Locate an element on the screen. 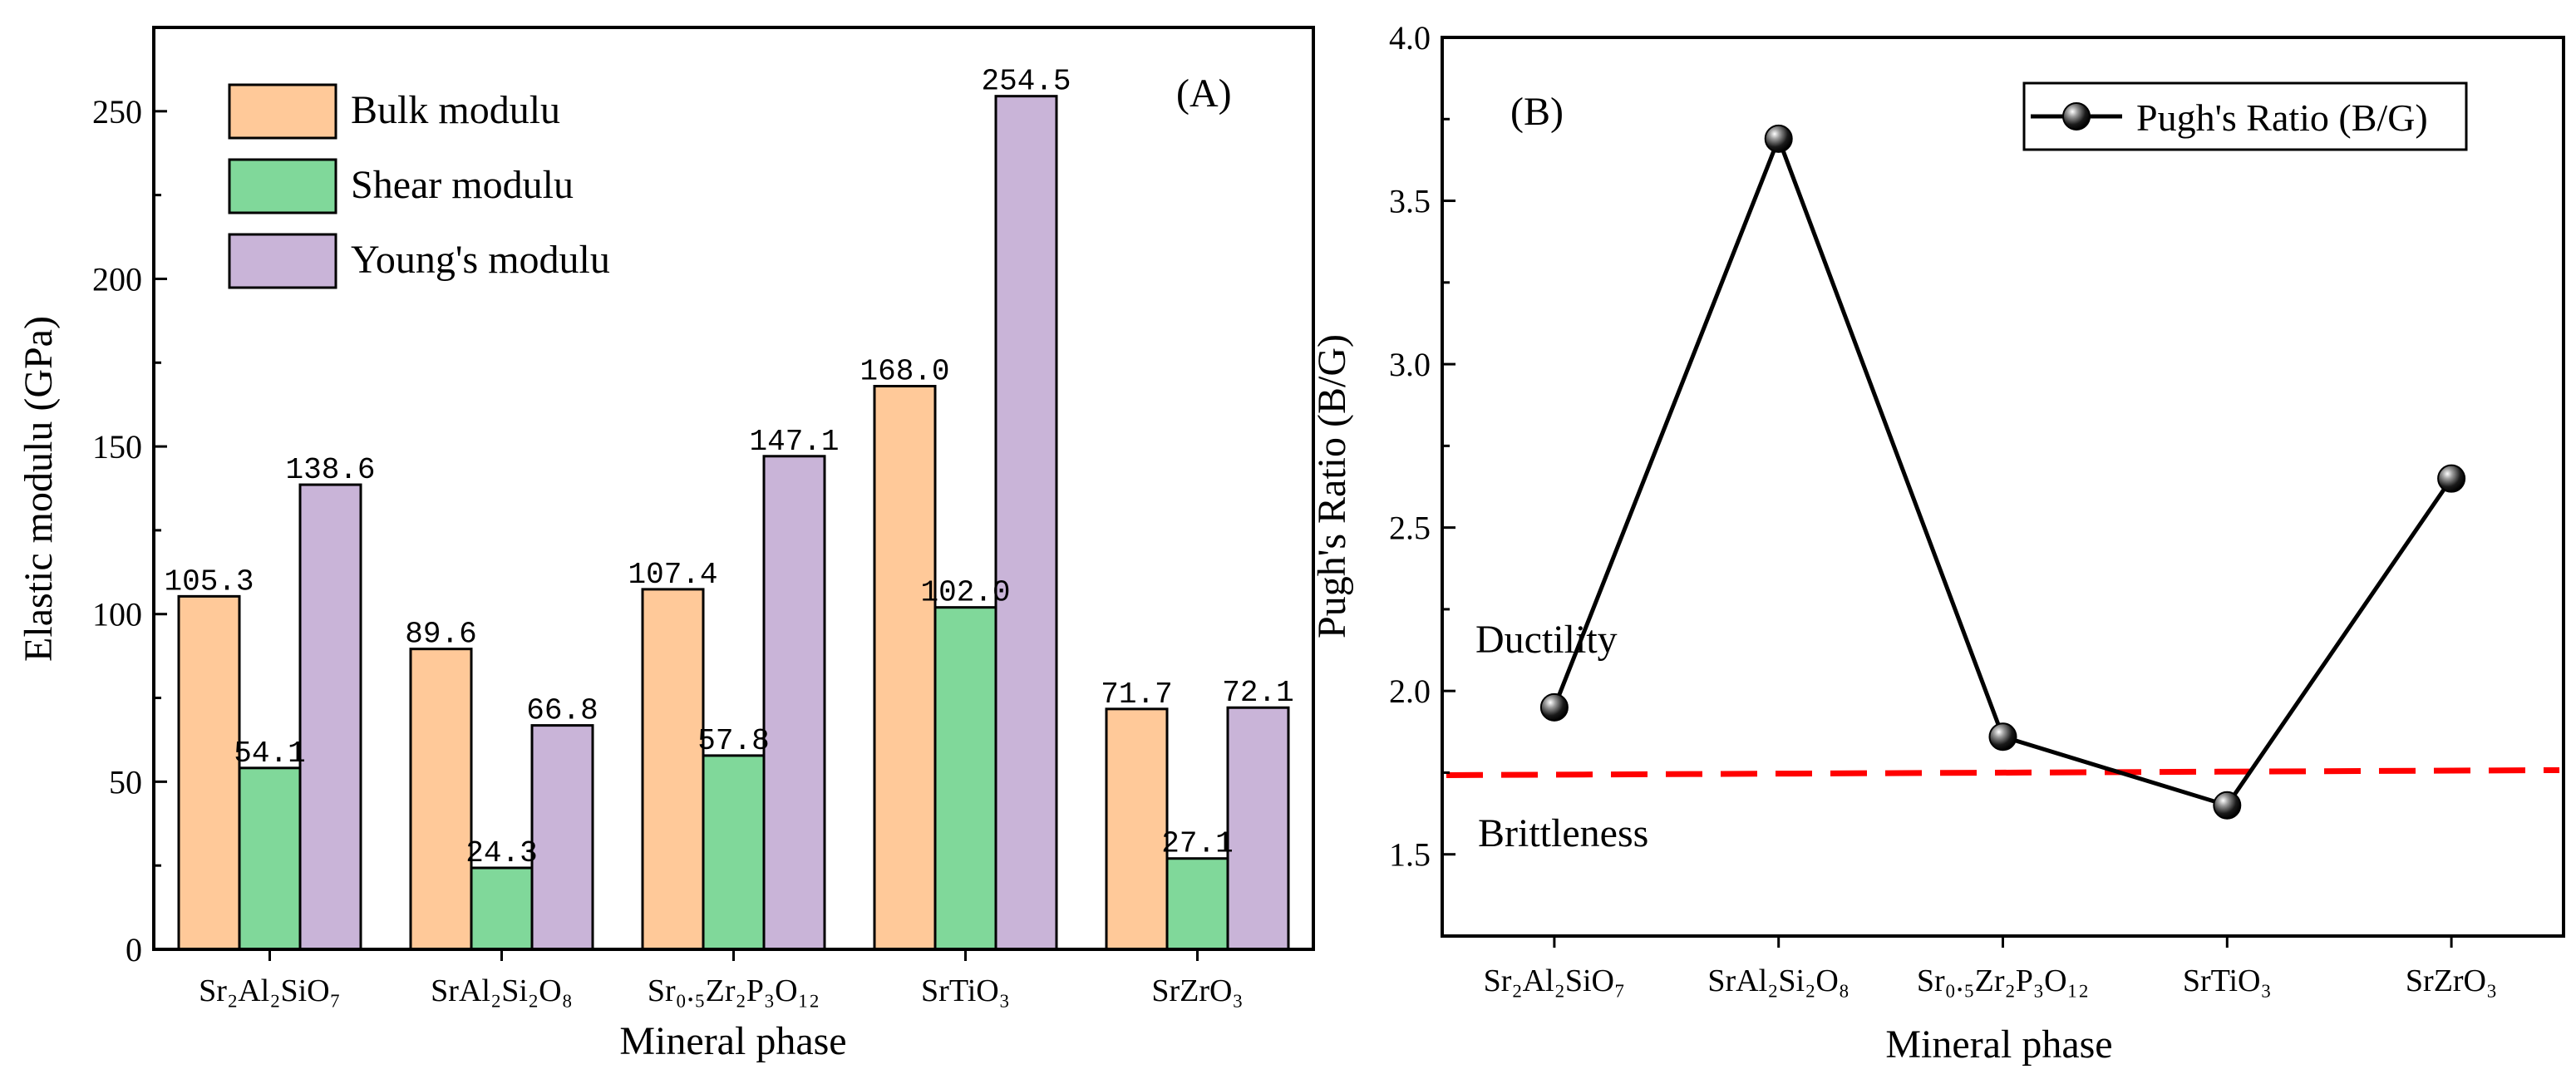 The width and height of the screenshot is (2576, 1084). y-axis-label: Elastic modulu (GPa) is located at coordinates (39, 489).